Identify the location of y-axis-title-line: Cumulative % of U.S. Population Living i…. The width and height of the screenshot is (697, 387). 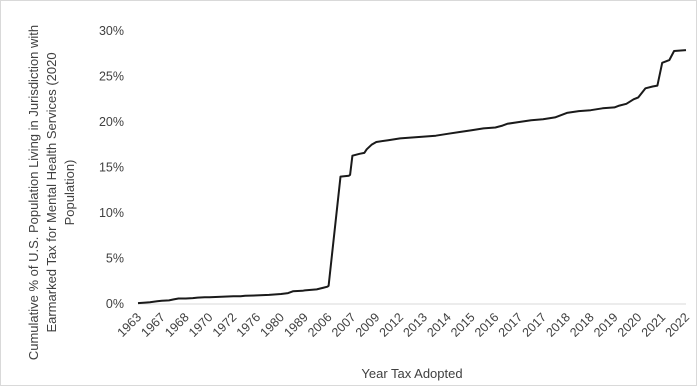
(33, 192).